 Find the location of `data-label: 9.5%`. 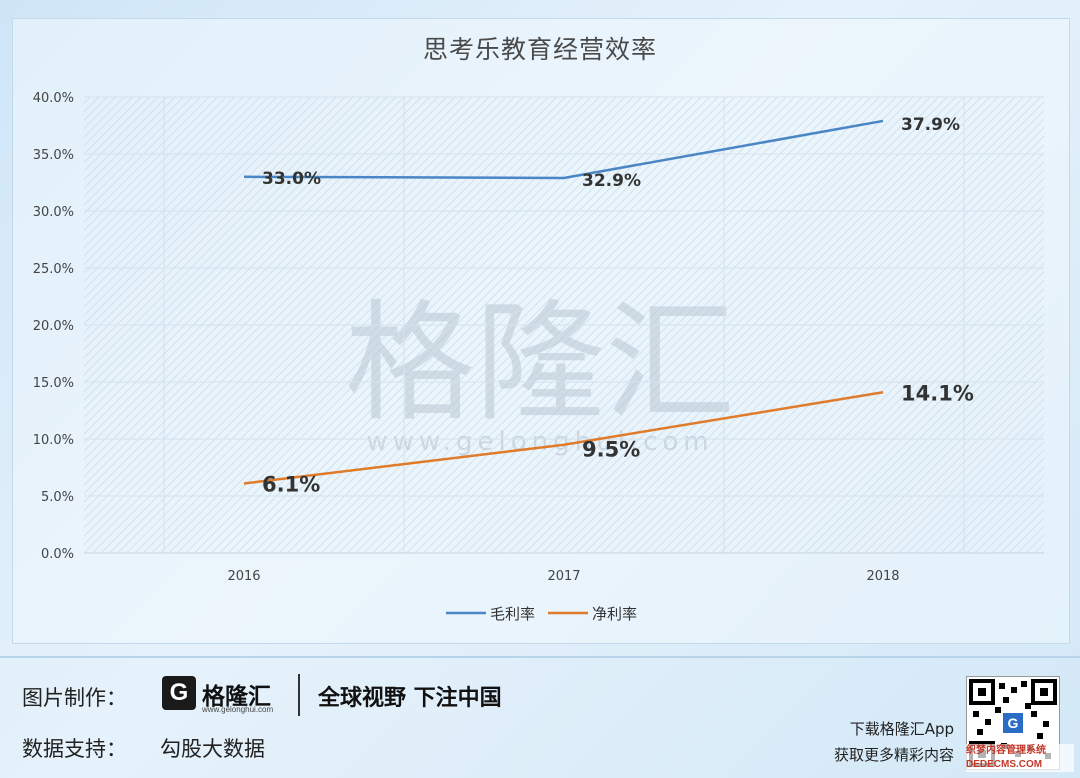

data-label: 9.5% is located at coordinates (611, 450).